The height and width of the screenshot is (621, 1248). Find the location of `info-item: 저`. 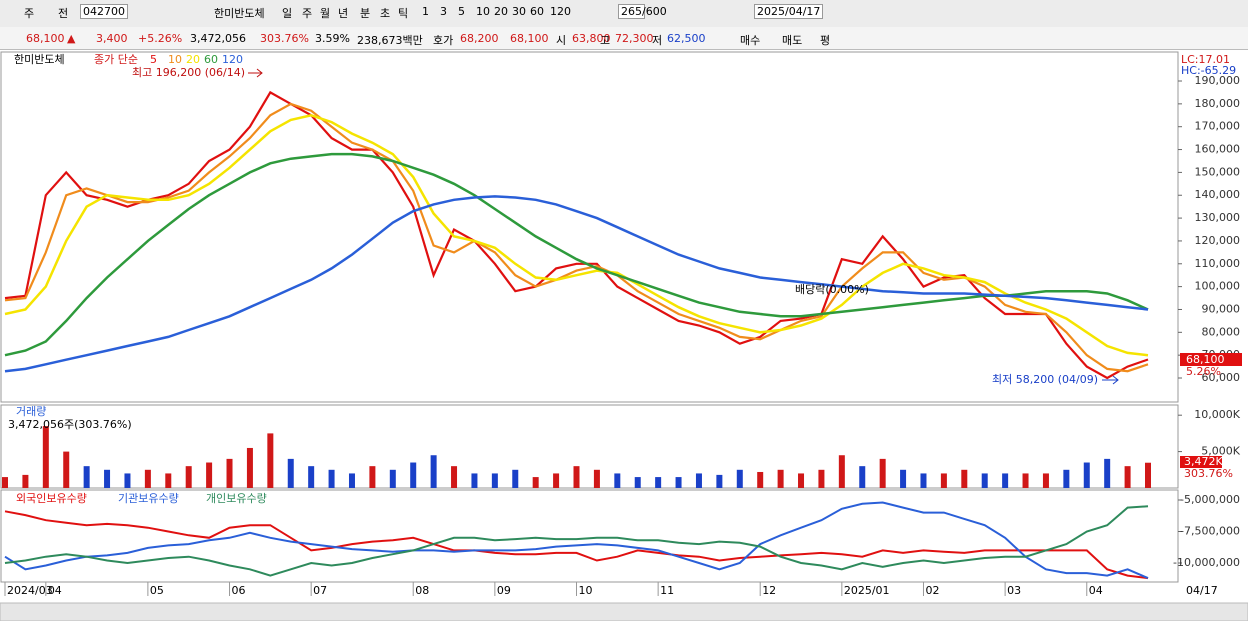

info-item: 저 is located at coordinates (657, 40).